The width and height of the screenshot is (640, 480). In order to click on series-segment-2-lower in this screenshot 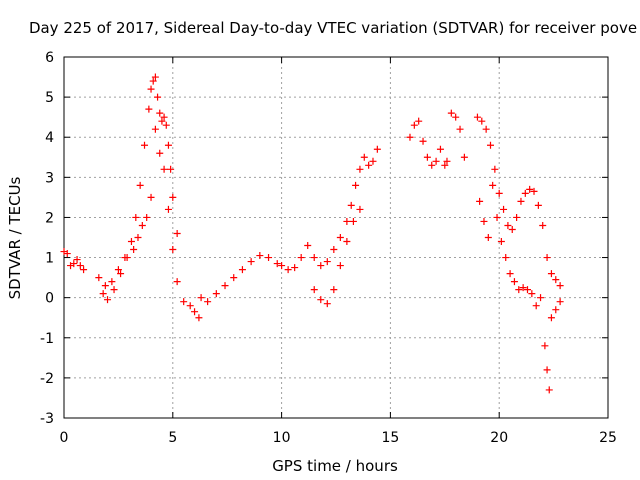, I will do `click(151, 223)`.